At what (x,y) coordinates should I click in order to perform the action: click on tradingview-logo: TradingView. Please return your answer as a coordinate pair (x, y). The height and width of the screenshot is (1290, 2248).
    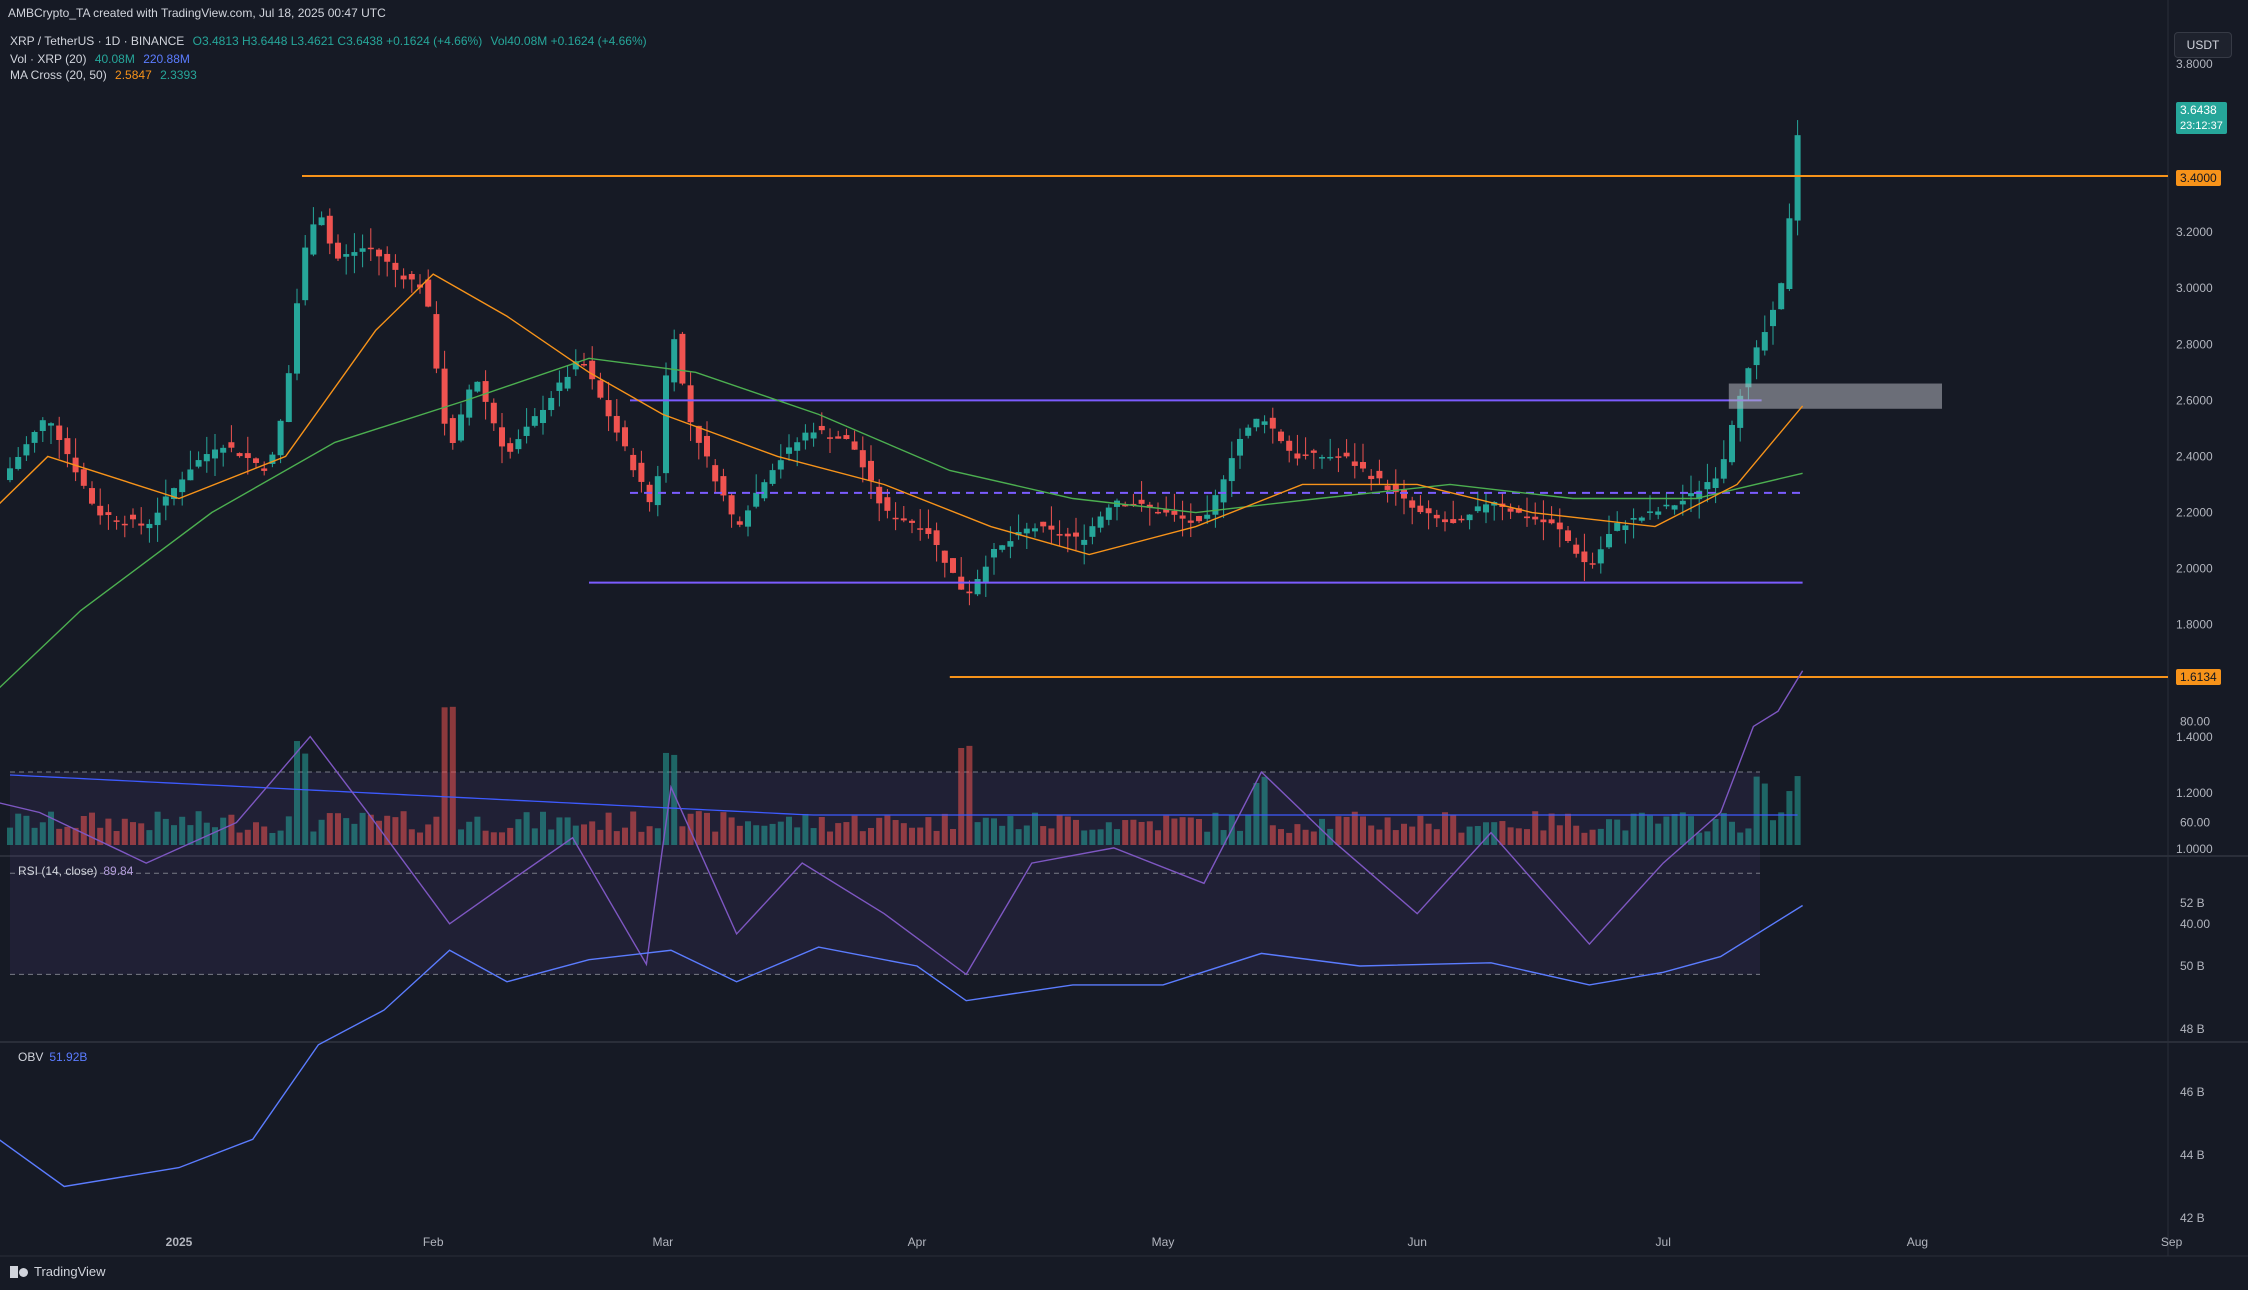
    Looking at the image, I should click on (58, 1271).